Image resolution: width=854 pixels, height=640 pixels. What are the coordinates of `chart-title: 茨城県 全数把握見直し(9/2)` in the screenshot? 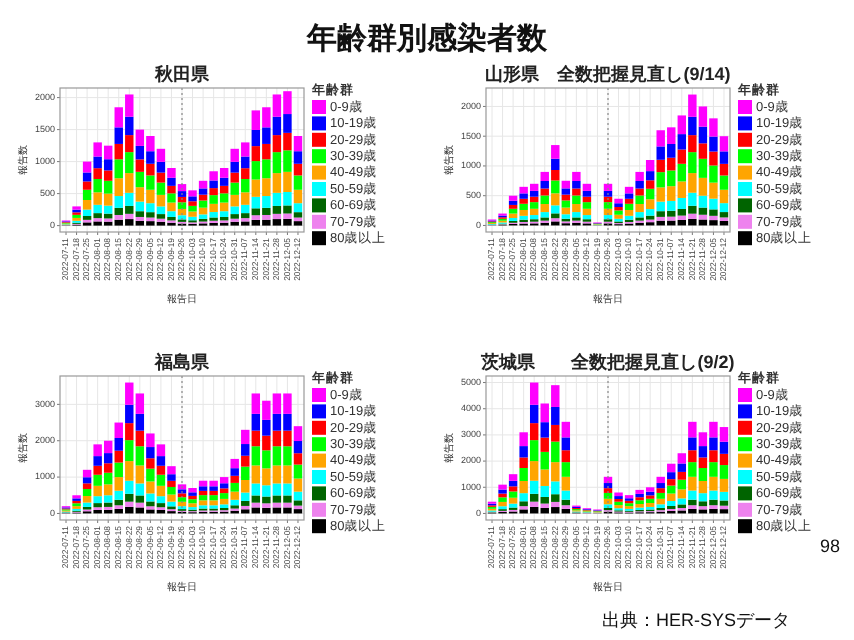 It's located at (607, 362).